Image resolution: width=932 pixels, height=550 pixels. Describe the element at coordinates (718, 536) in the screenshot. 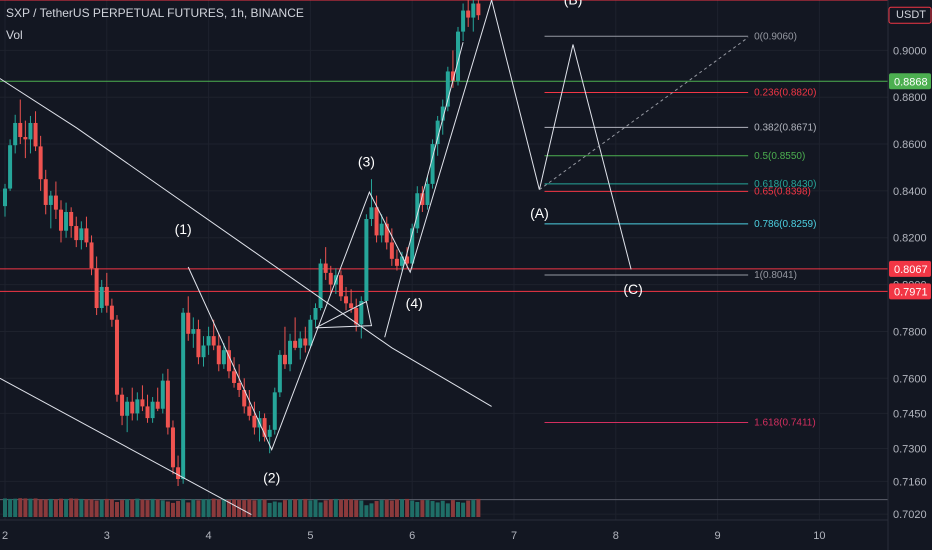

I see `x-tick-label: 9` at that location.